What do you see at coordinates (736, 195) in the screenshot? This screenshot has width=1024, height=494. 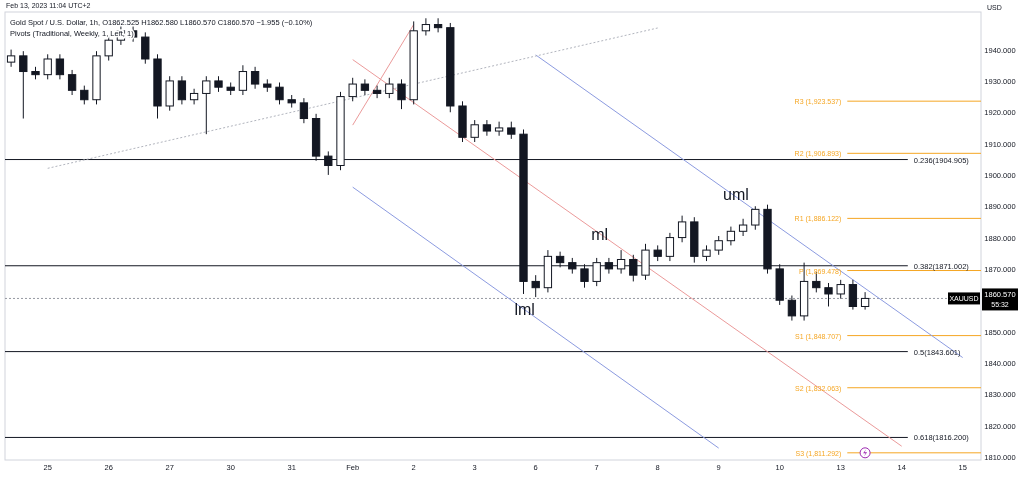 I see `series-label: uml` at bounding box center [736, 195].